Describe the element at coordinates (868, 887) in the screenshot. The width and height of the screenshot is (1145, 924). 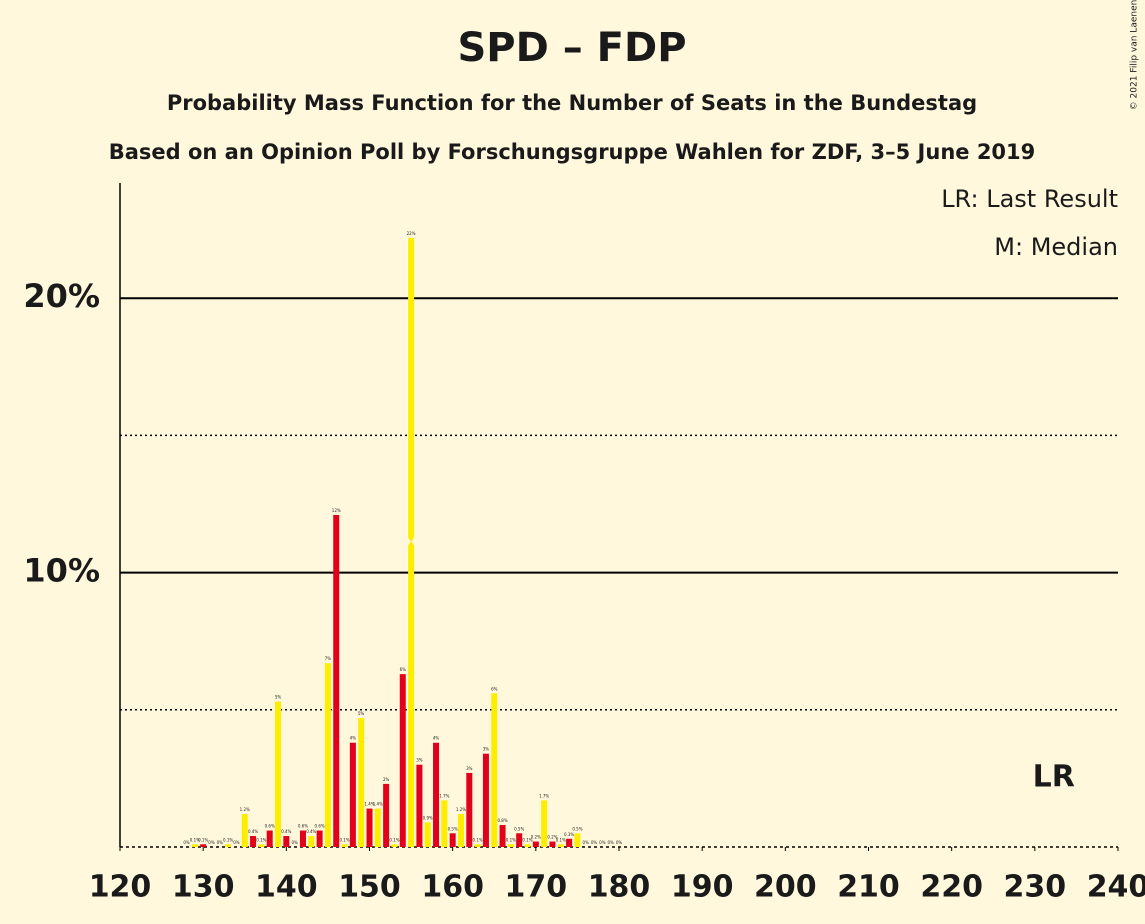
I see `x-tick-label: 210` at that location.